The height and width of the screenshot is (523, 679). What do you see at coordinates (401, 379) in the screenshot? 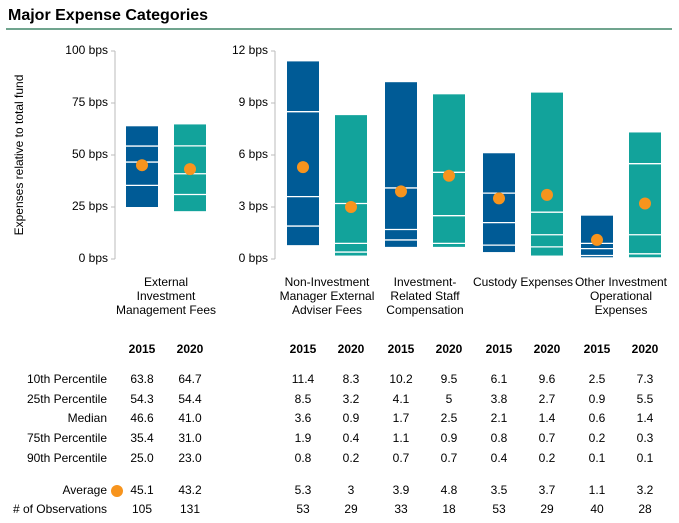
I see `table-value: 10.2` at bounding box center [401, 379].